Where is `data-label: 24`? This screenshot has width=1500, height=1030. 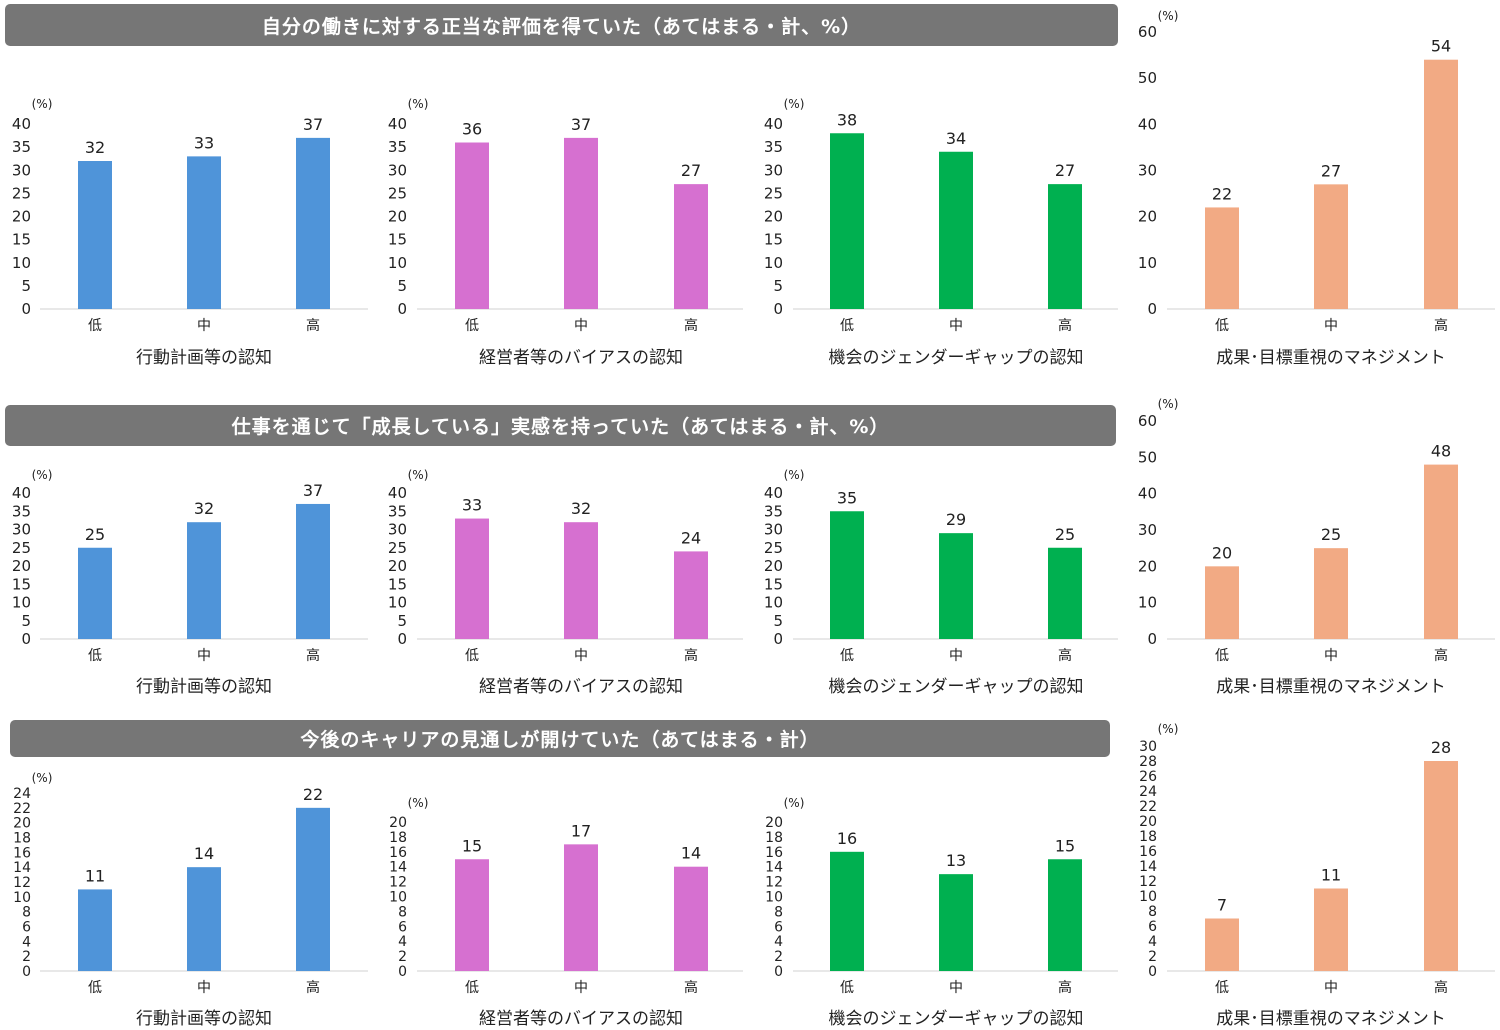
data-label: 24 is located at coordinates (691, 537).